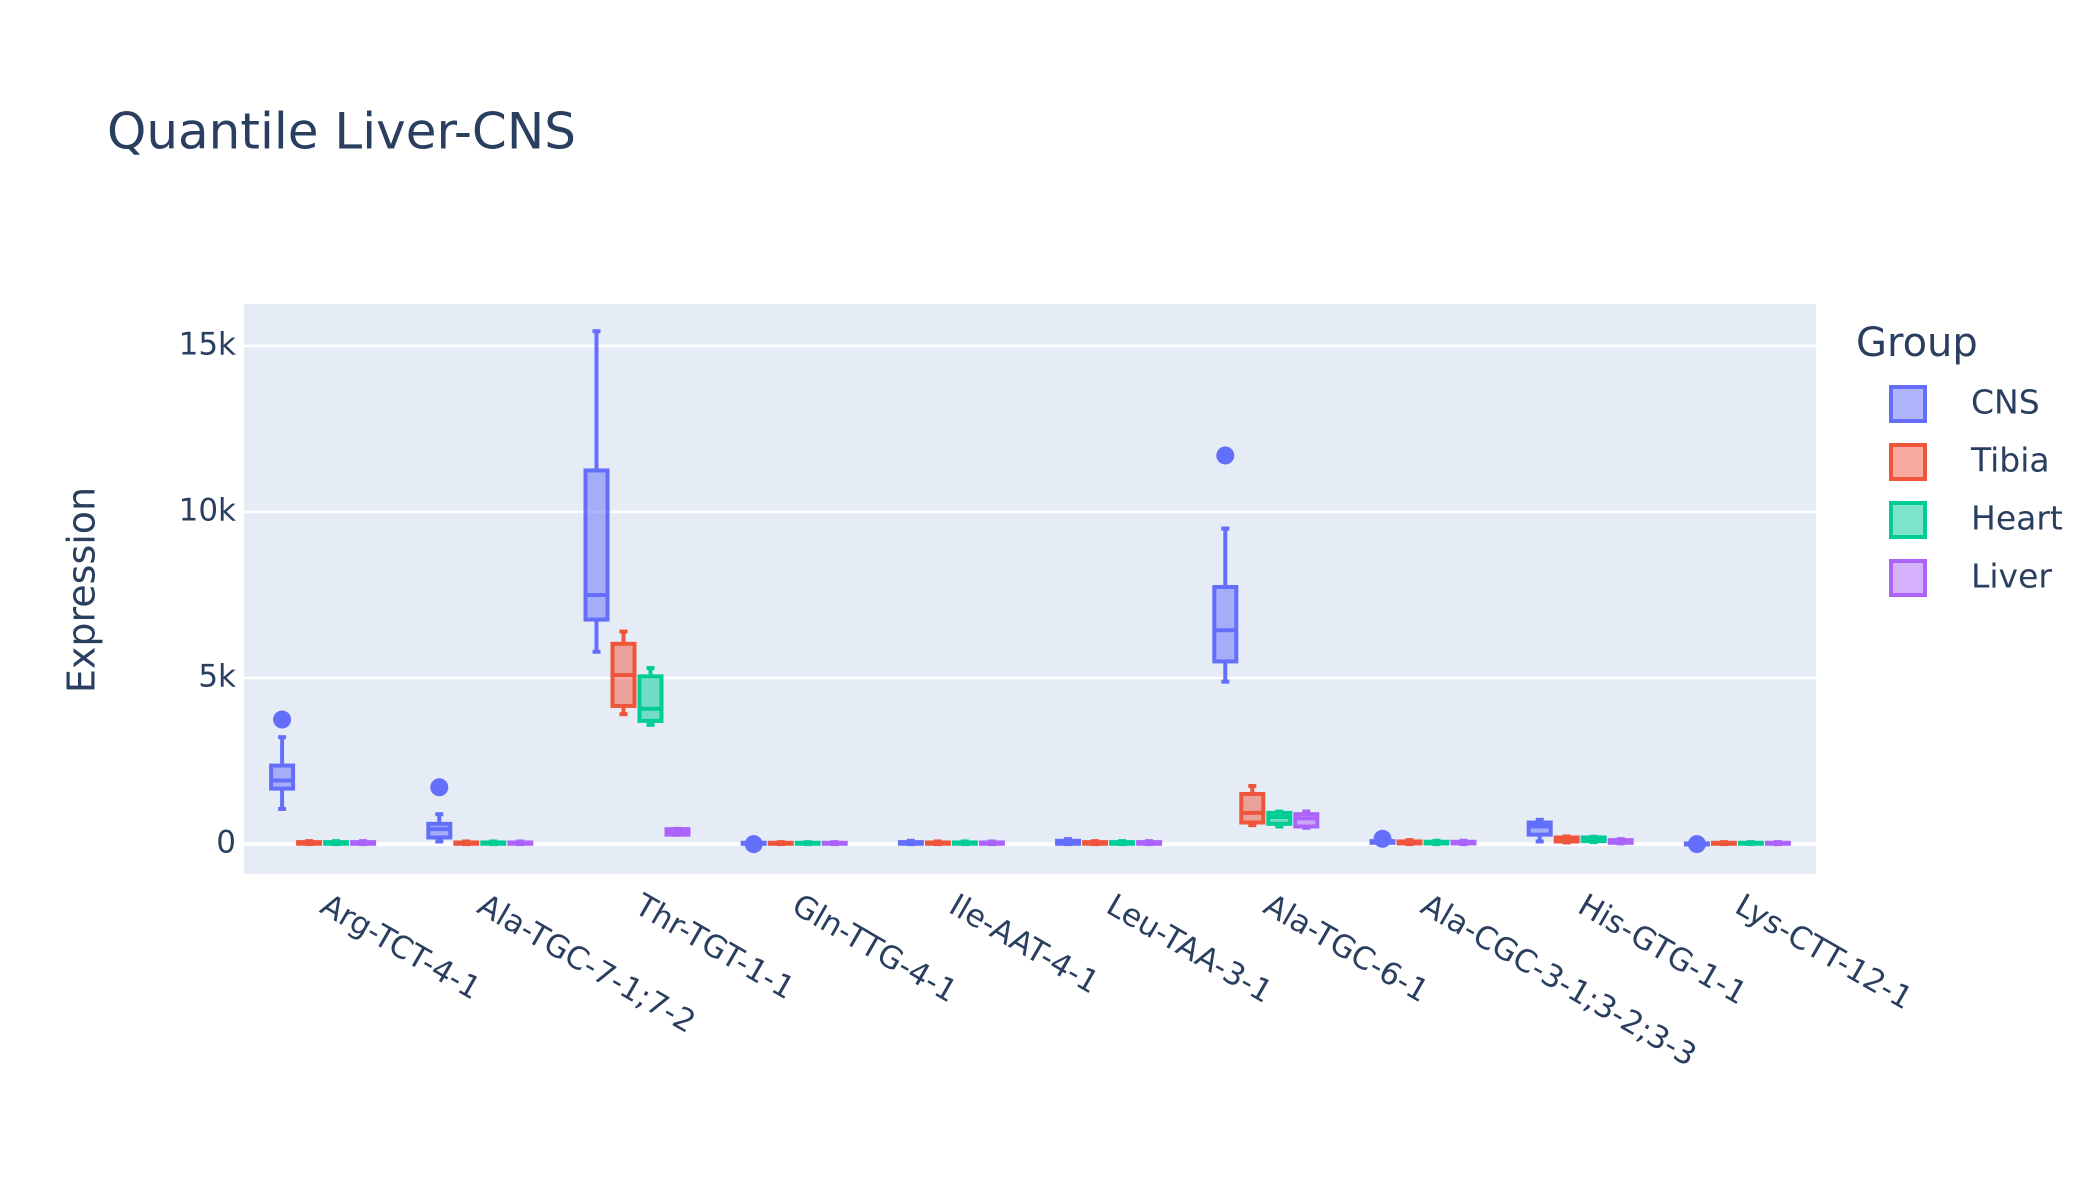 This screenshot has height=1200, width=2100. Describe the element at coordinates (2011, 576) in the screenshot. I see `legend-label: Liver` at that location.